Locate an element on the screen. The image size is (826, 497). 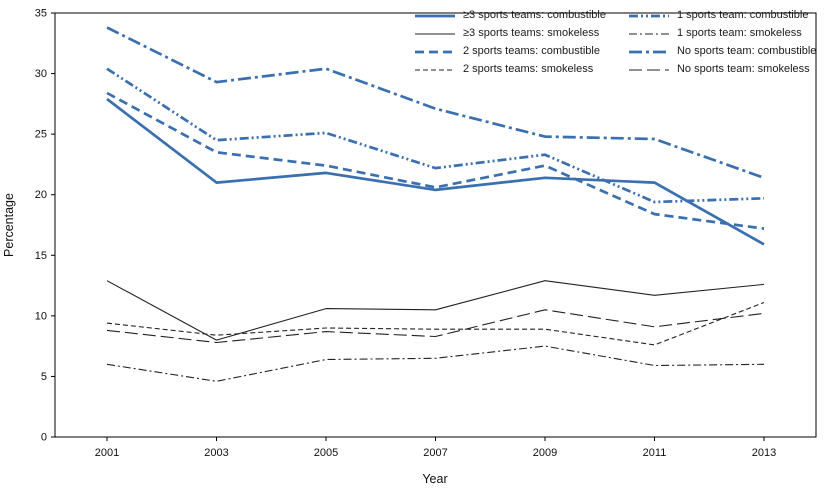
legend-item: 1 sports team: combustible is located at coordinates (722, 15).